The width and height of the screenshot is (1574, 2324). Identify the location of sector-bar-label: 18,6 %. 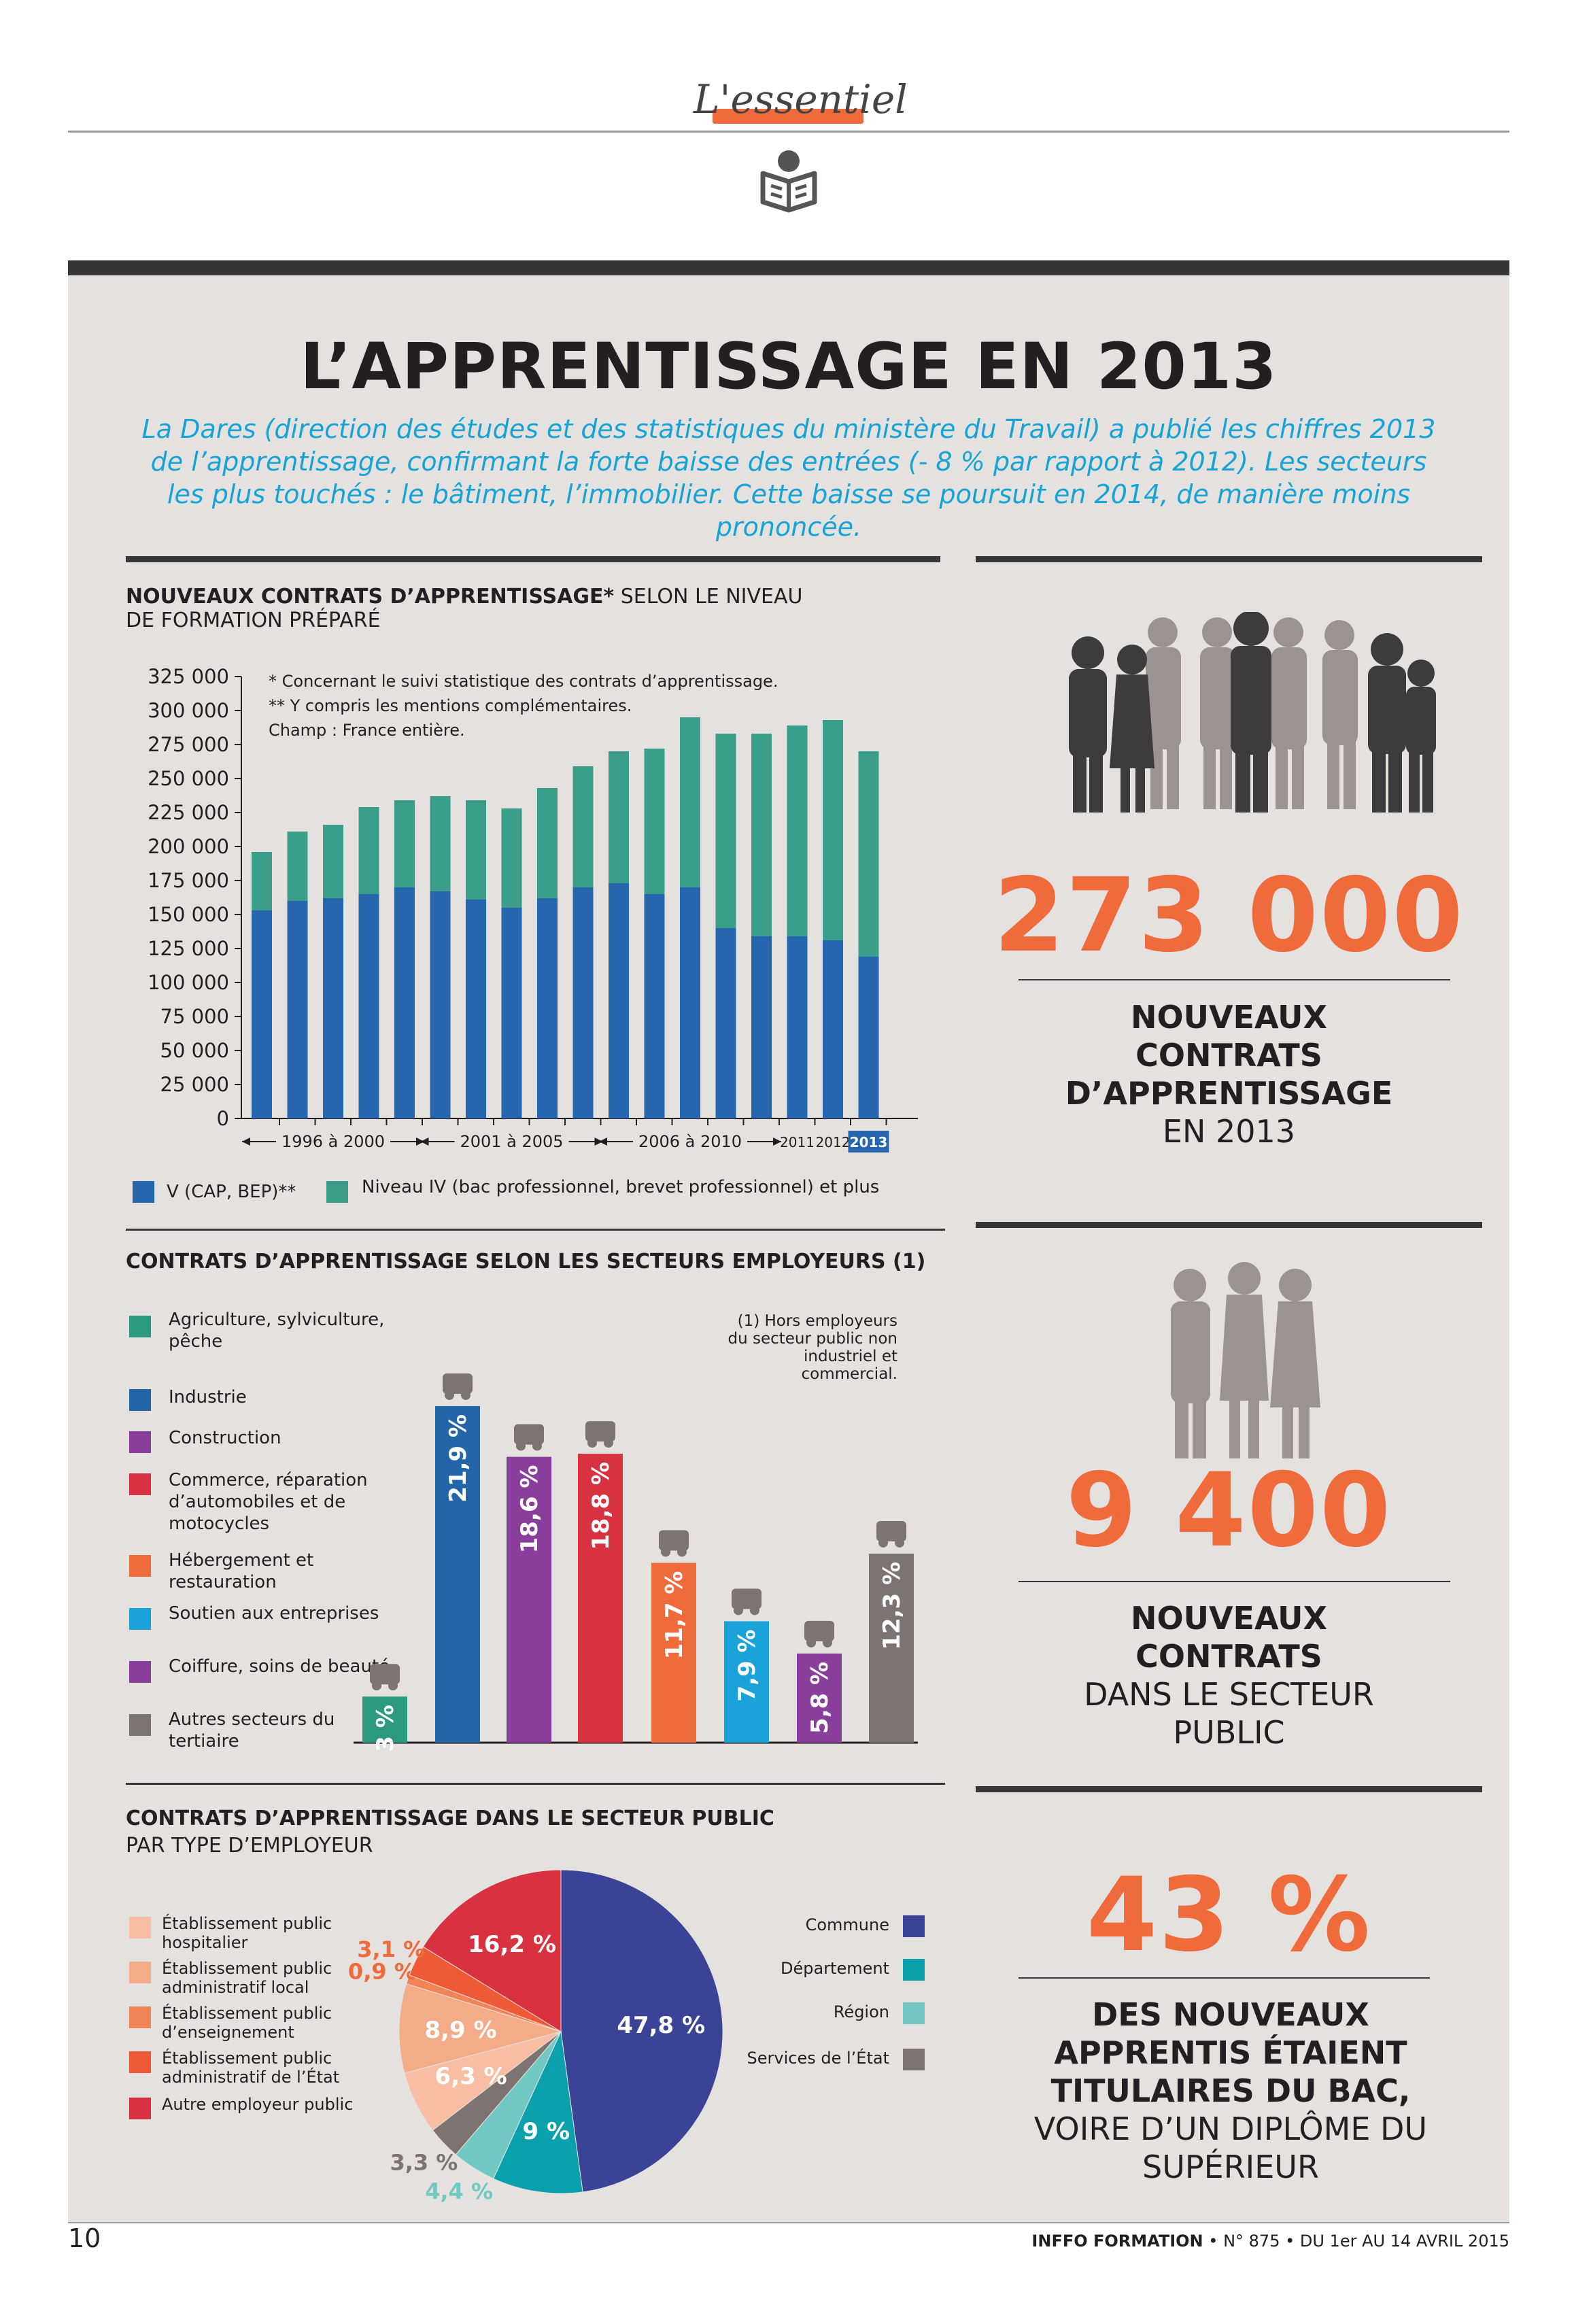
(529, 1509).